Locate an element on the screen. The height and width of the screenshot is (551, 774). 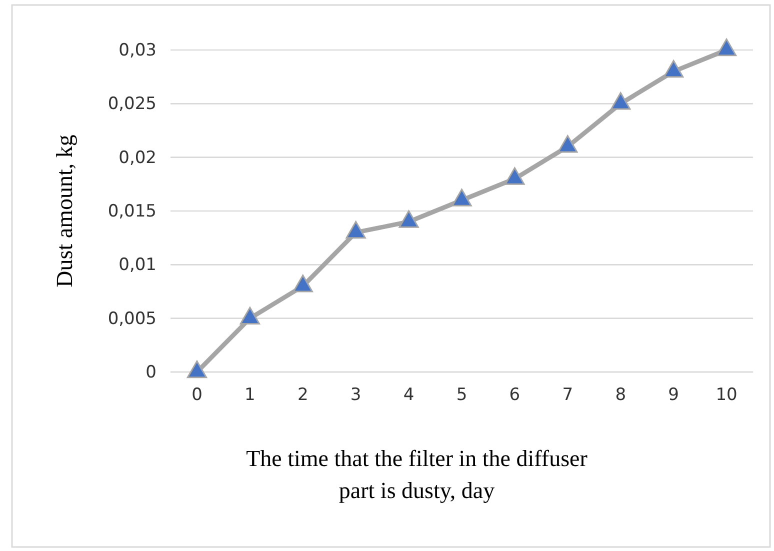
y-tick-label: 0,01 is located at coordinates (137, 265).